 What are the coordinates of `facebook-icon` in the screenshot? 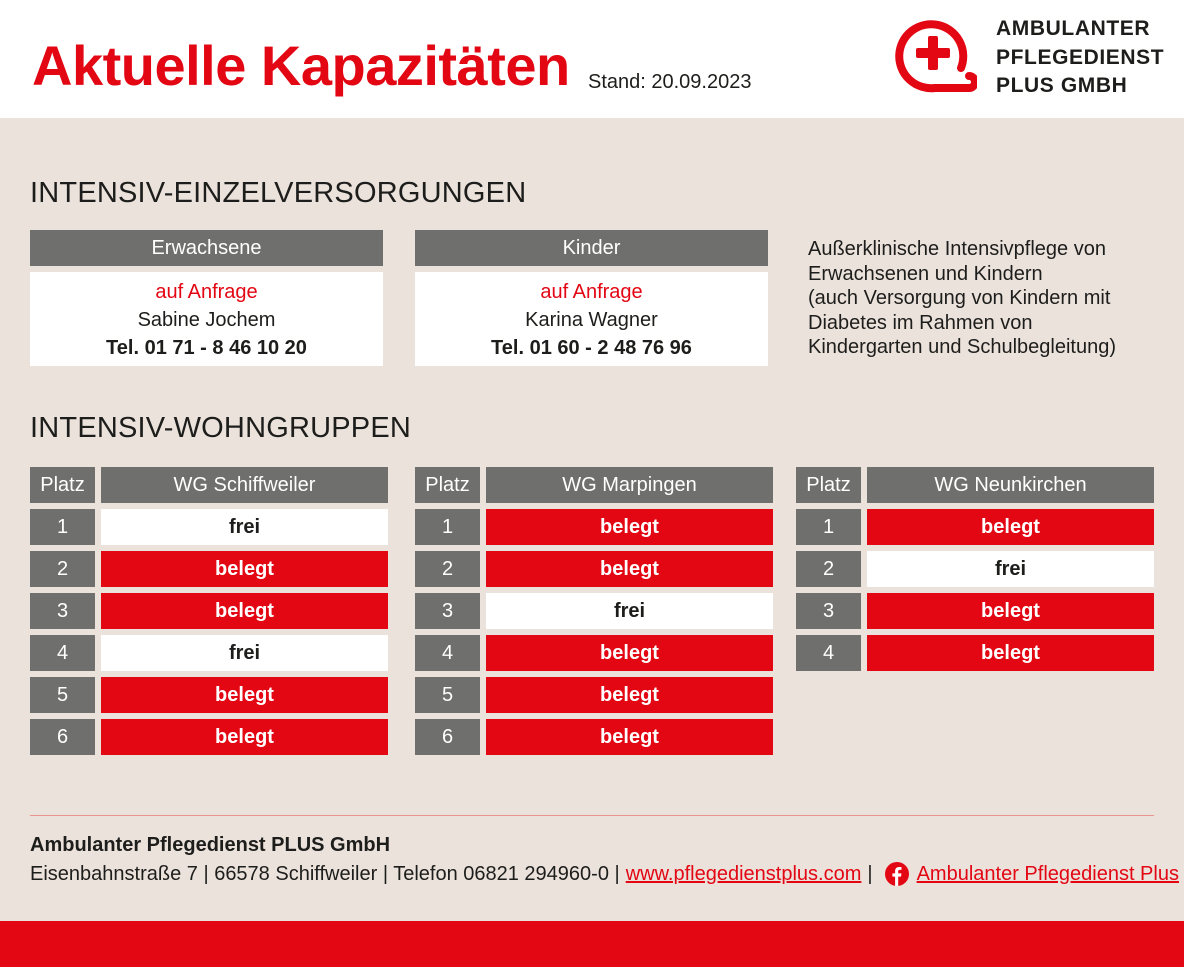 It's located at (896, 874).